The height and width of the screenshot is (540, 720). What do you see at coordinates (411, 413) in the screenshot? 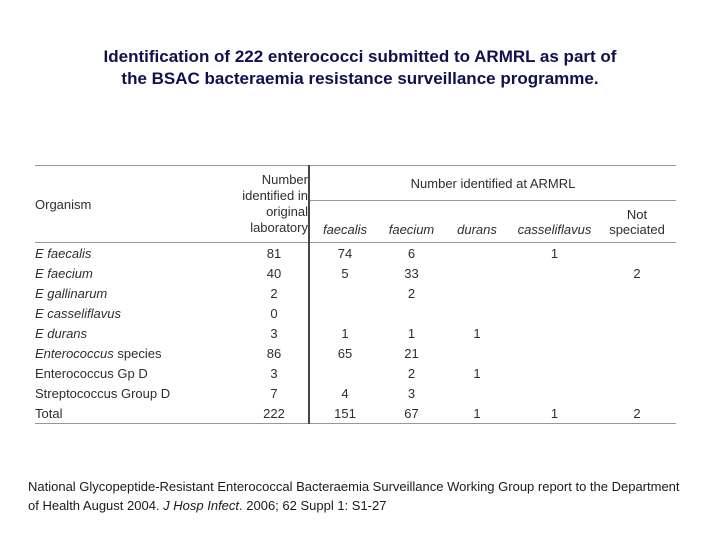
I see `cell-faecium: 67` at bounding box center [411, 413].